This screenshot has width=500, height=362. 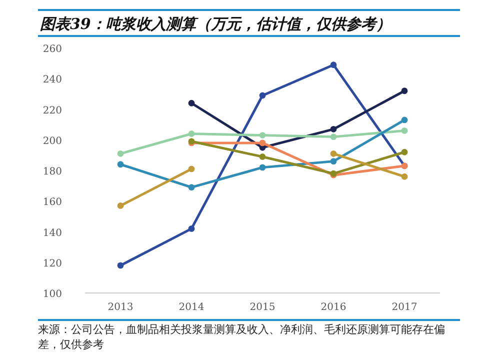 I want to click on y-tick-label: 260, so click(x=52, y=49).